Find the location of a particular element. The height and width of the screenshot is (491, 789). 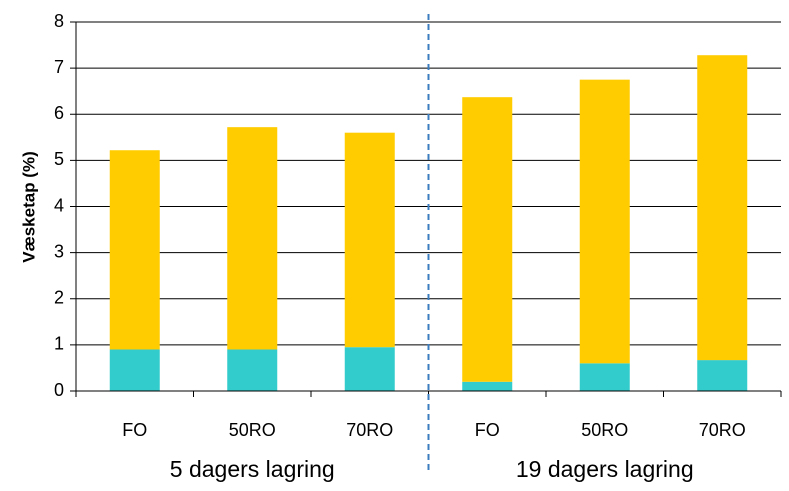

y-tick-label: 3 is located at coordinates (59, 251).